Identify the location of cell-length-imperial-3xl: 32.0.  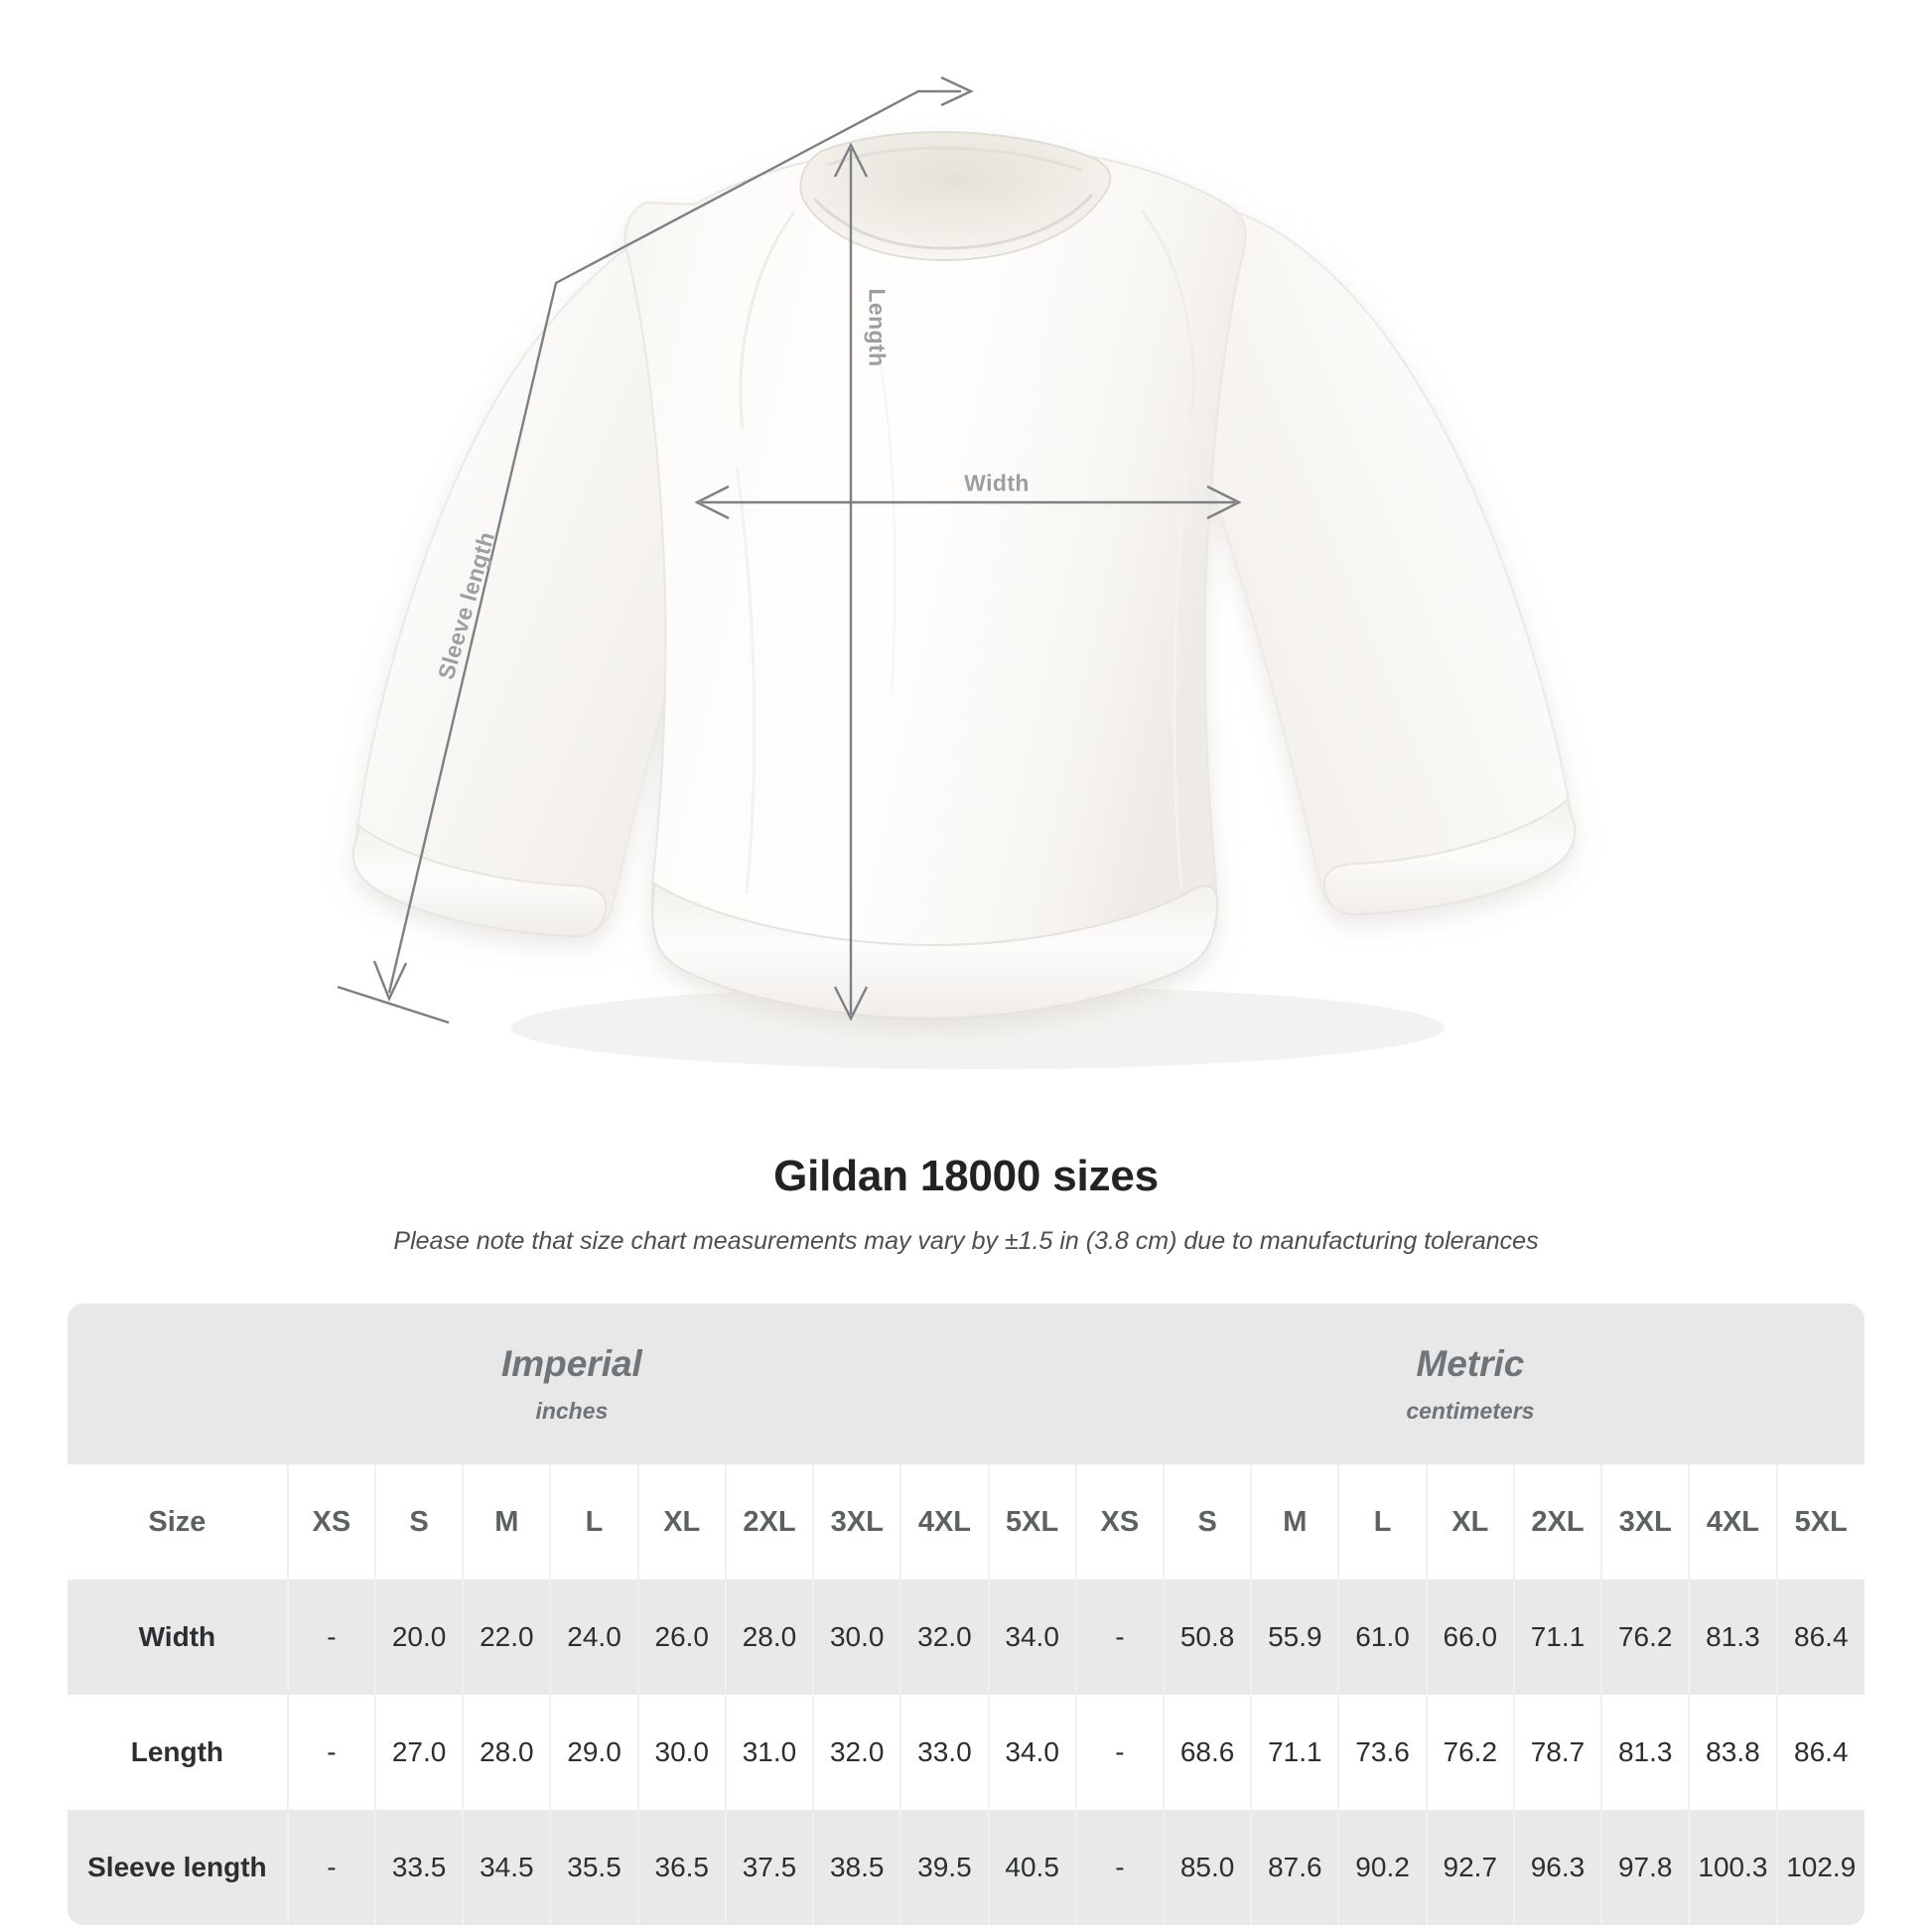
(857, 1753).